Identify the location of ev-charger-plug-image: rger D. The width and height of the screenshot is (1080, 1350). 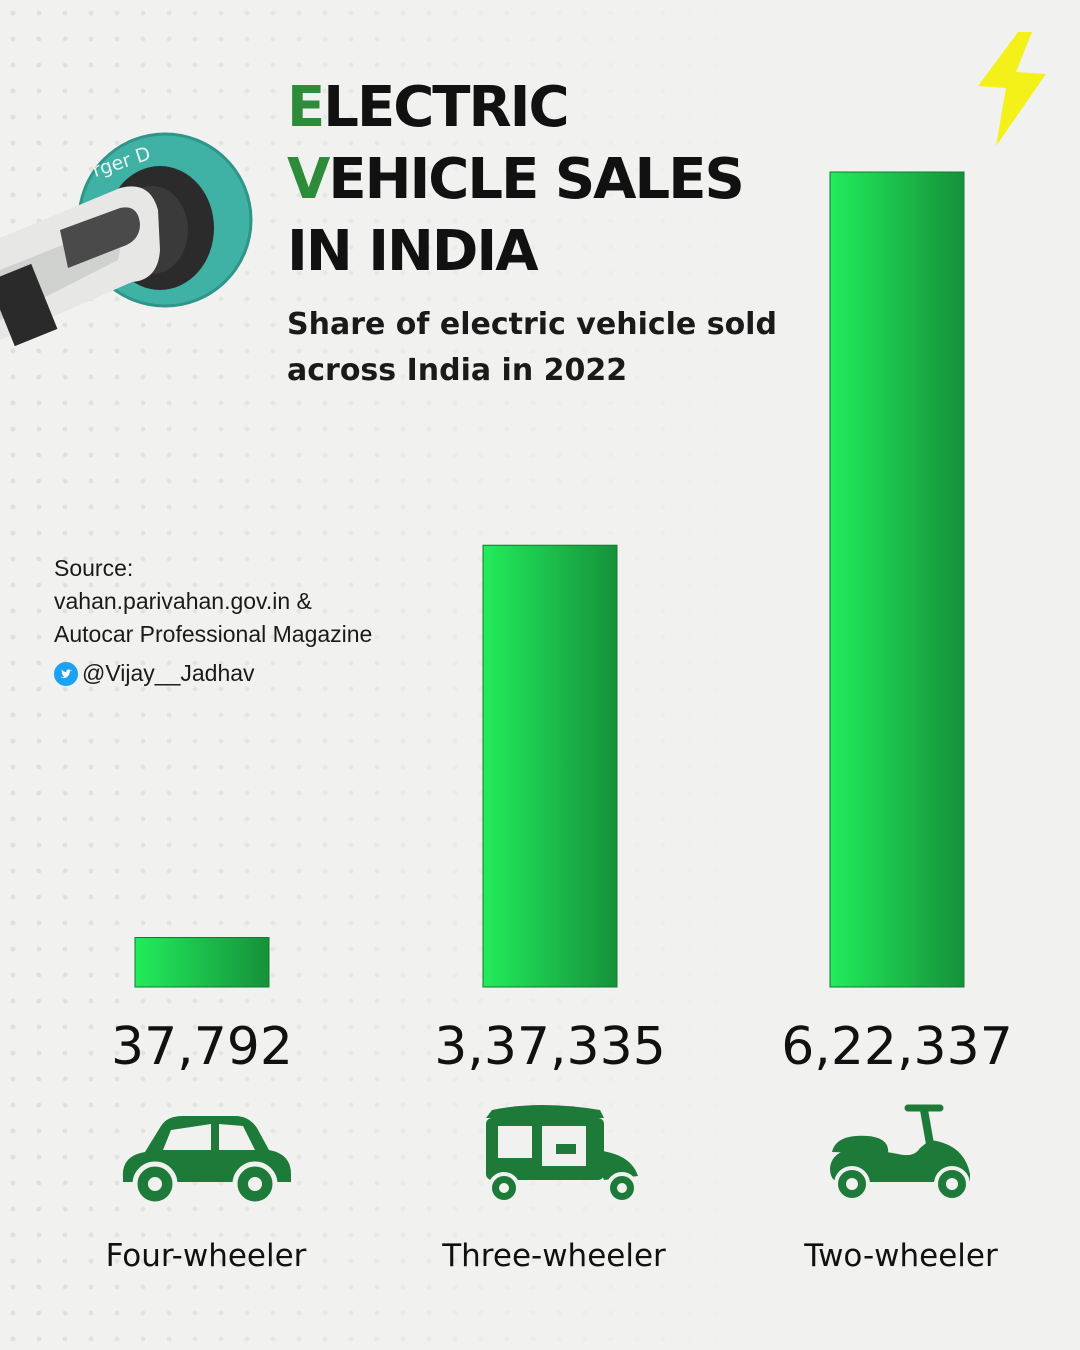
(126, 239).